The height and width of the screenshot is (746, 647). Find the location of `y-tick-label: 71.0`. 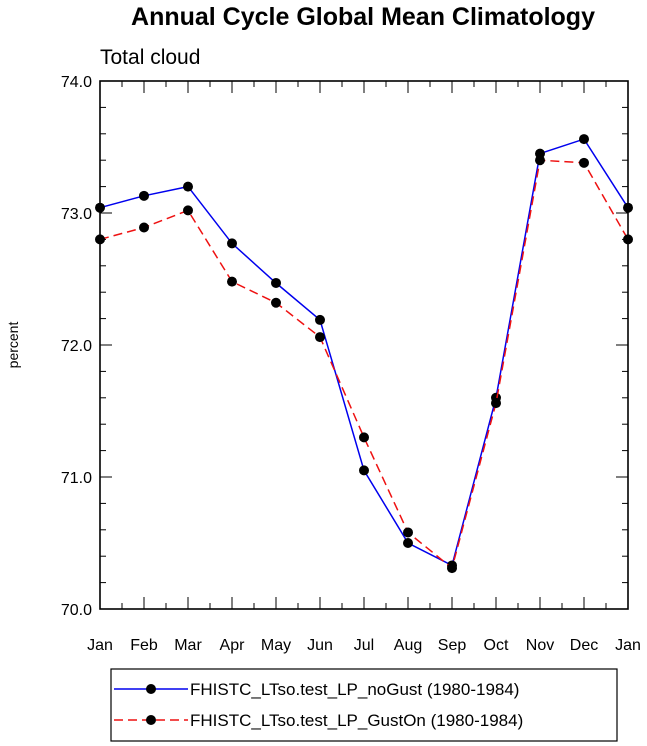

y-tick-label: 71.0 is located at coordinates (76, 478).